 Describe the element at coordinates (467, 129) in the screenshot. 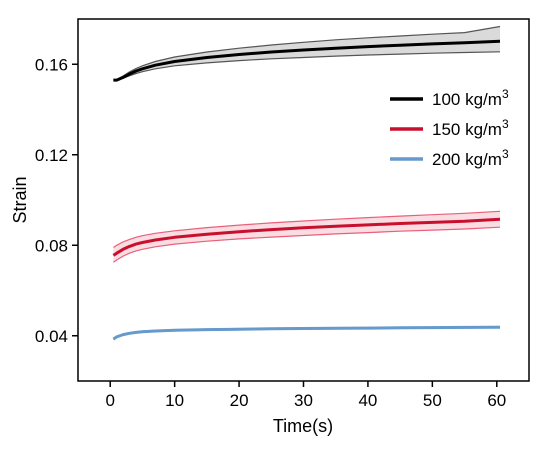

I see `legend-label-text: 150 kg/m` at that location.